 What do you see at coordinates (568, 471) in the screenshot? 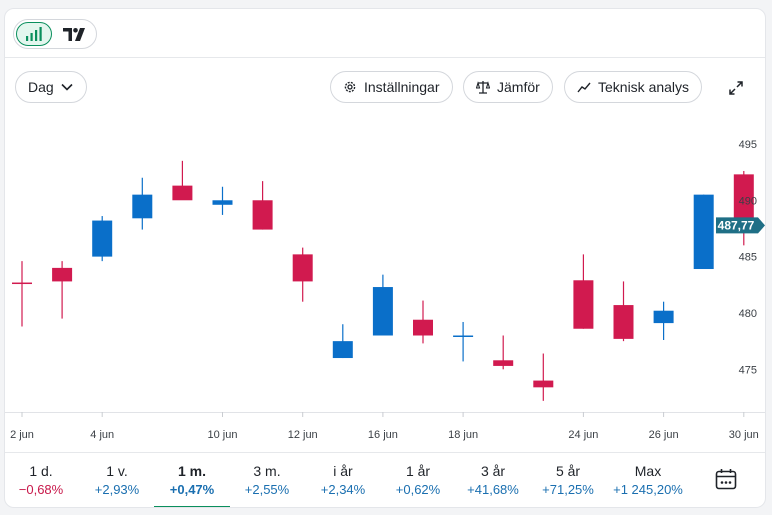
I see `period-label: 5 år` at bounding box center [568, 471].